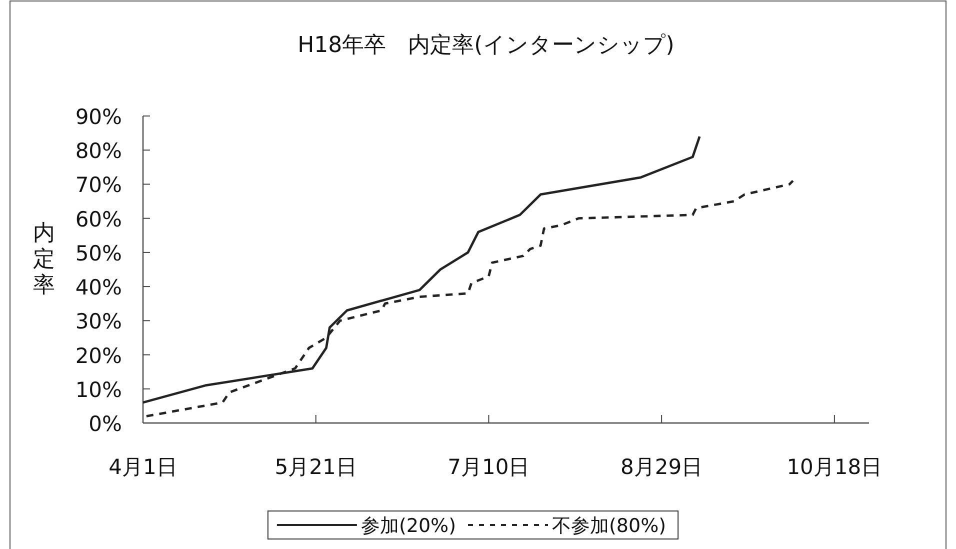  What do you see at coordinates (486, 45) in the screenshot?
I see `title: H18年卒 内定率(インターンシップ)` at bounding box center [486, 45].